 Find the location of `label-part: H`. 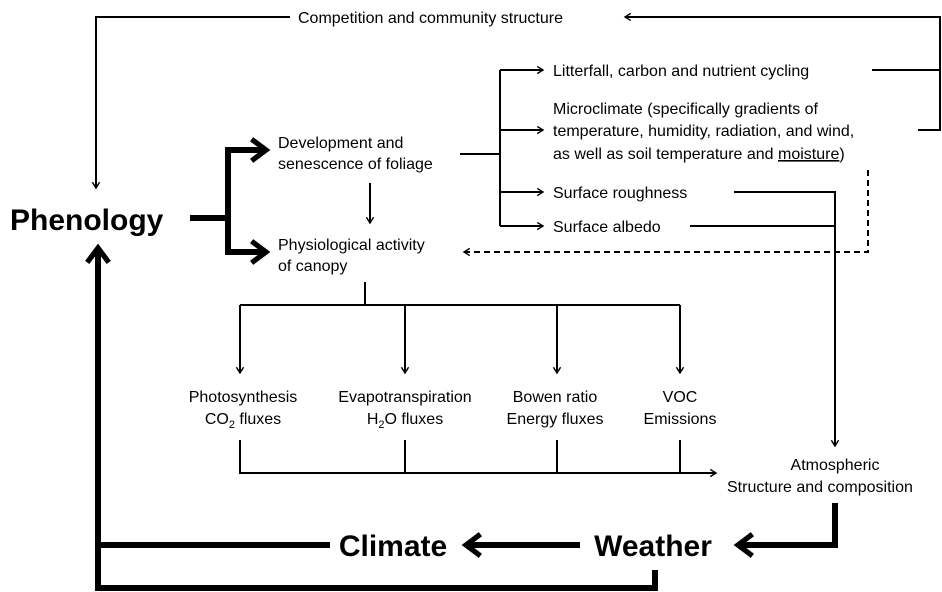

label-part: H is located at coordinates (373, 419).